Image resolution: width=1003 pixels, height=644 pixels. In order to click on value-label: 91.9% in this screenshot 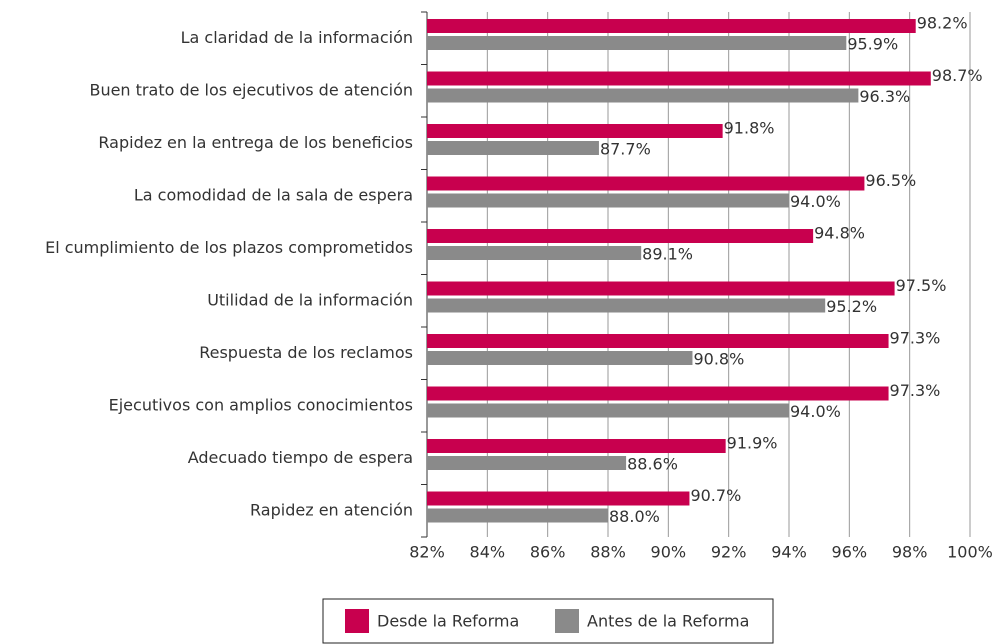, I will do `click(752, 443)`.